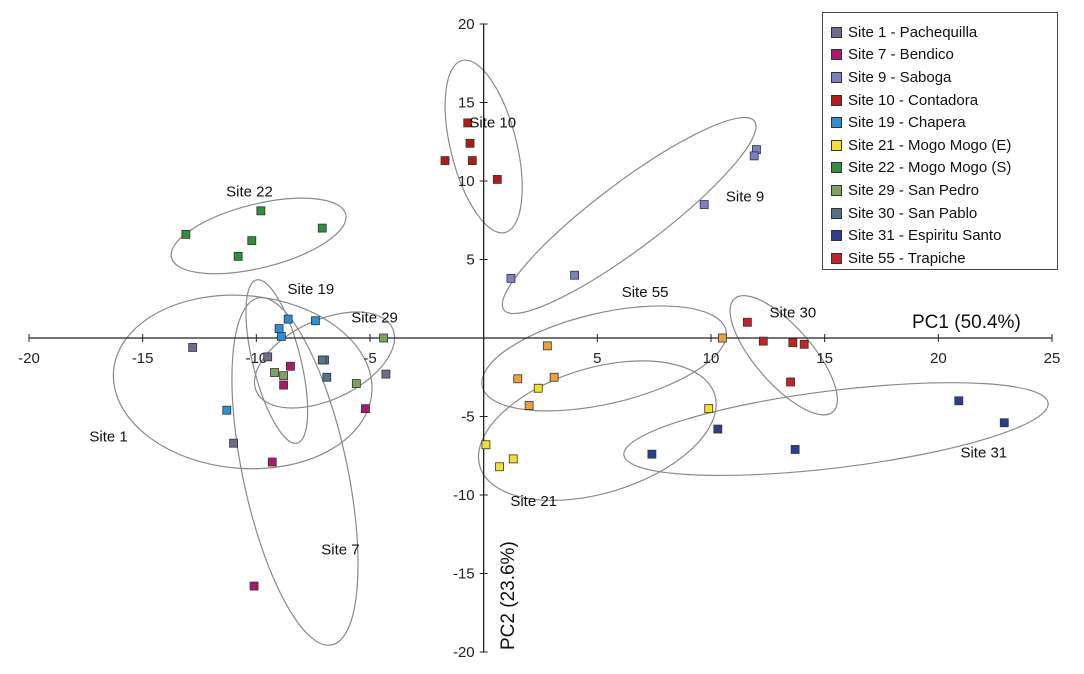  I want to click on legend-entry: Site 29 - San Pedro, so click(944, 190).